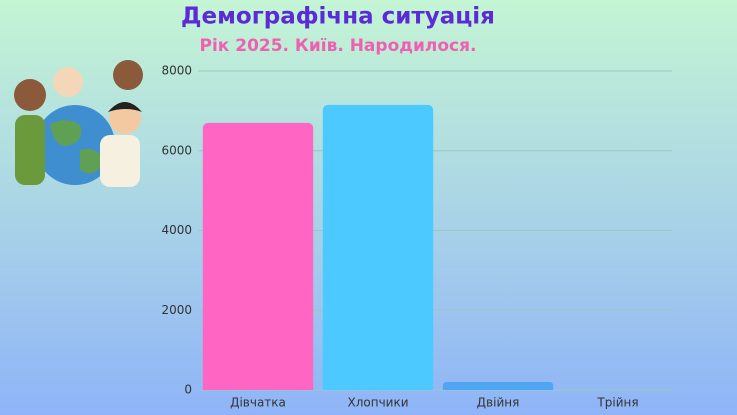 Image resolution: width=737 pixels, height=415 pixels. I want to click on y-tick-label: 8000, so click(176, 71).